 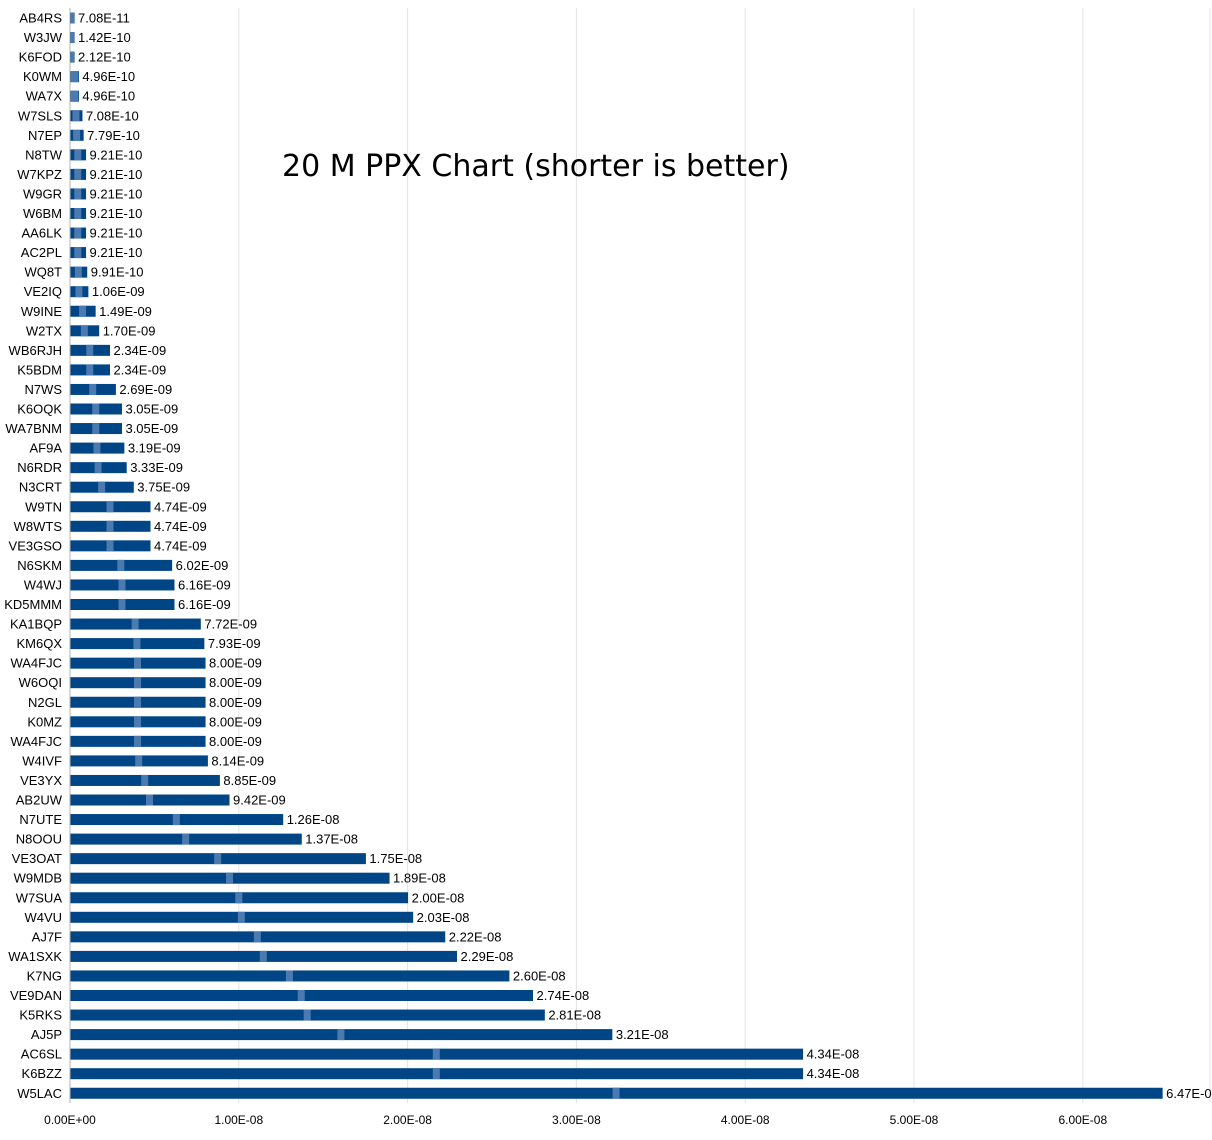 What do you see at coordinates (108, 96) in the screenshot?
I see `value-label: 4.96E-10` at bounding box center [108, 96].